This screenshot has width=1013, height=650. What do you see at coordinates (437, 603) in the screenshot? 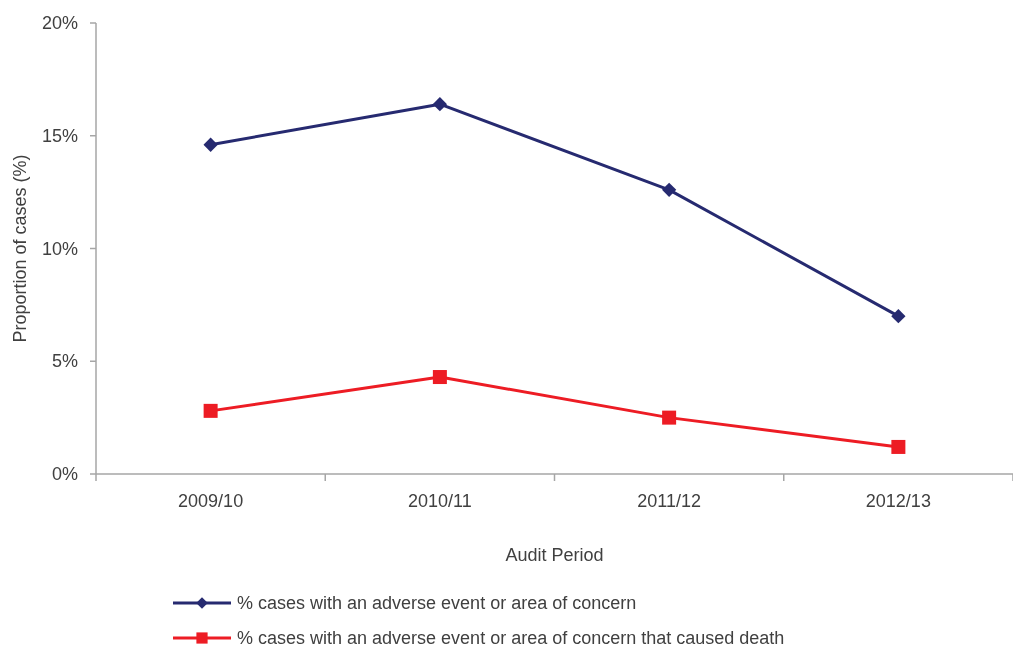
I see `legend-label: % cases with an adverse event or area of concern` at bounding box center [437, 603].